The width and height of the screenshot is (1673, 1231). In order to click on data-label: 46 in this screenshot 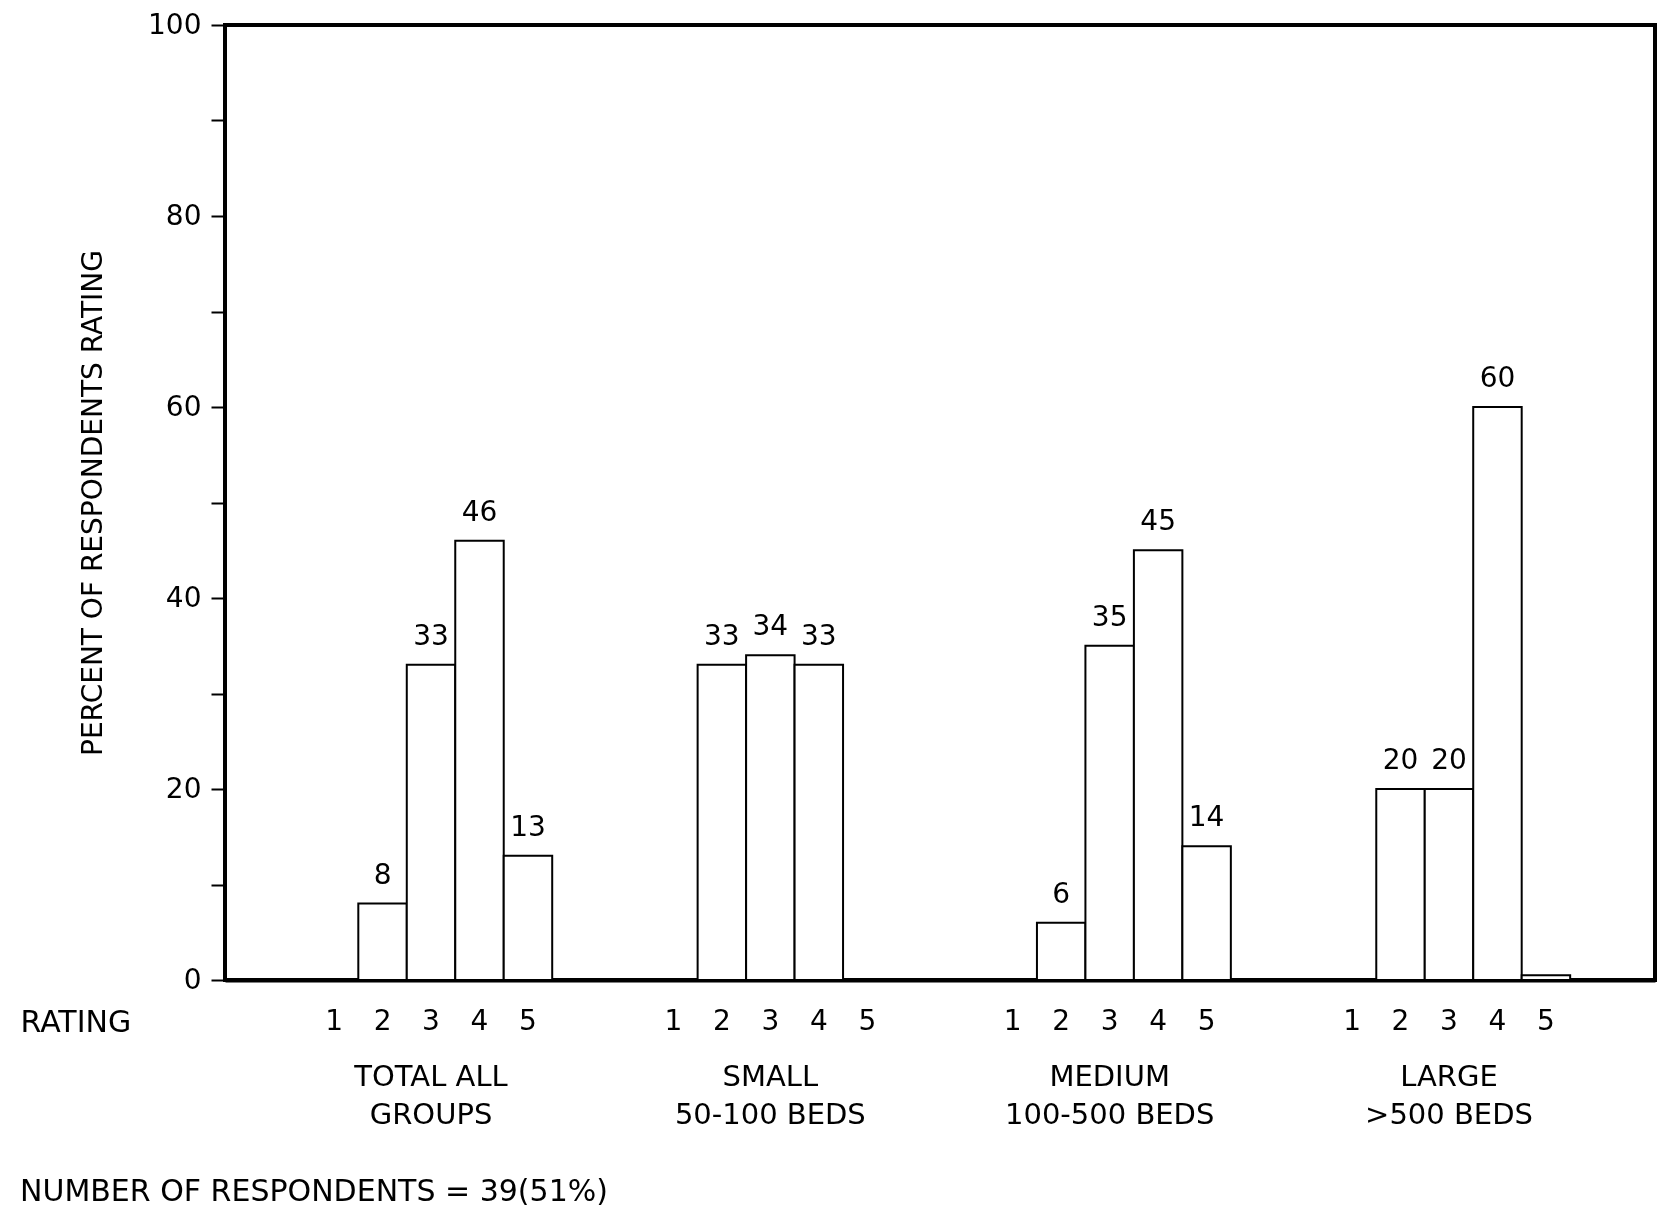, I will do `click(479, 511)`.